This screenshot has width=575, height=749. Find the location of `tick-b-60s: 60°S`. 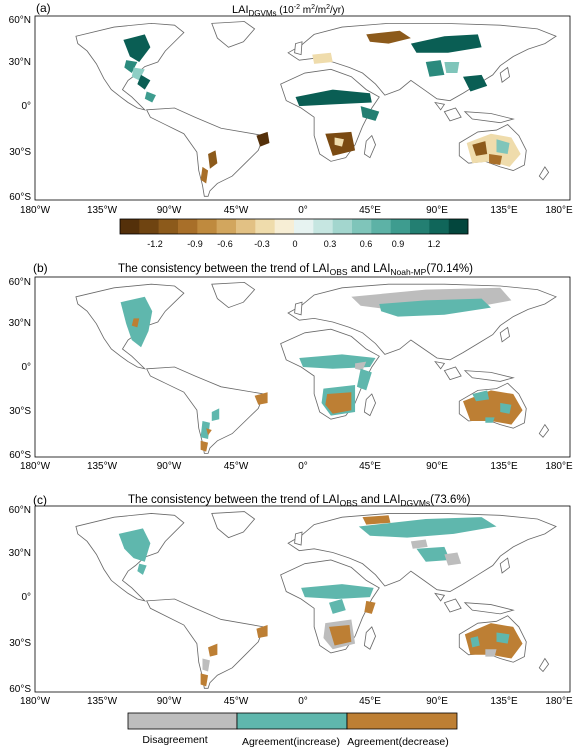

tick-b-60s: 60°S is located at coordinates (20, 455).